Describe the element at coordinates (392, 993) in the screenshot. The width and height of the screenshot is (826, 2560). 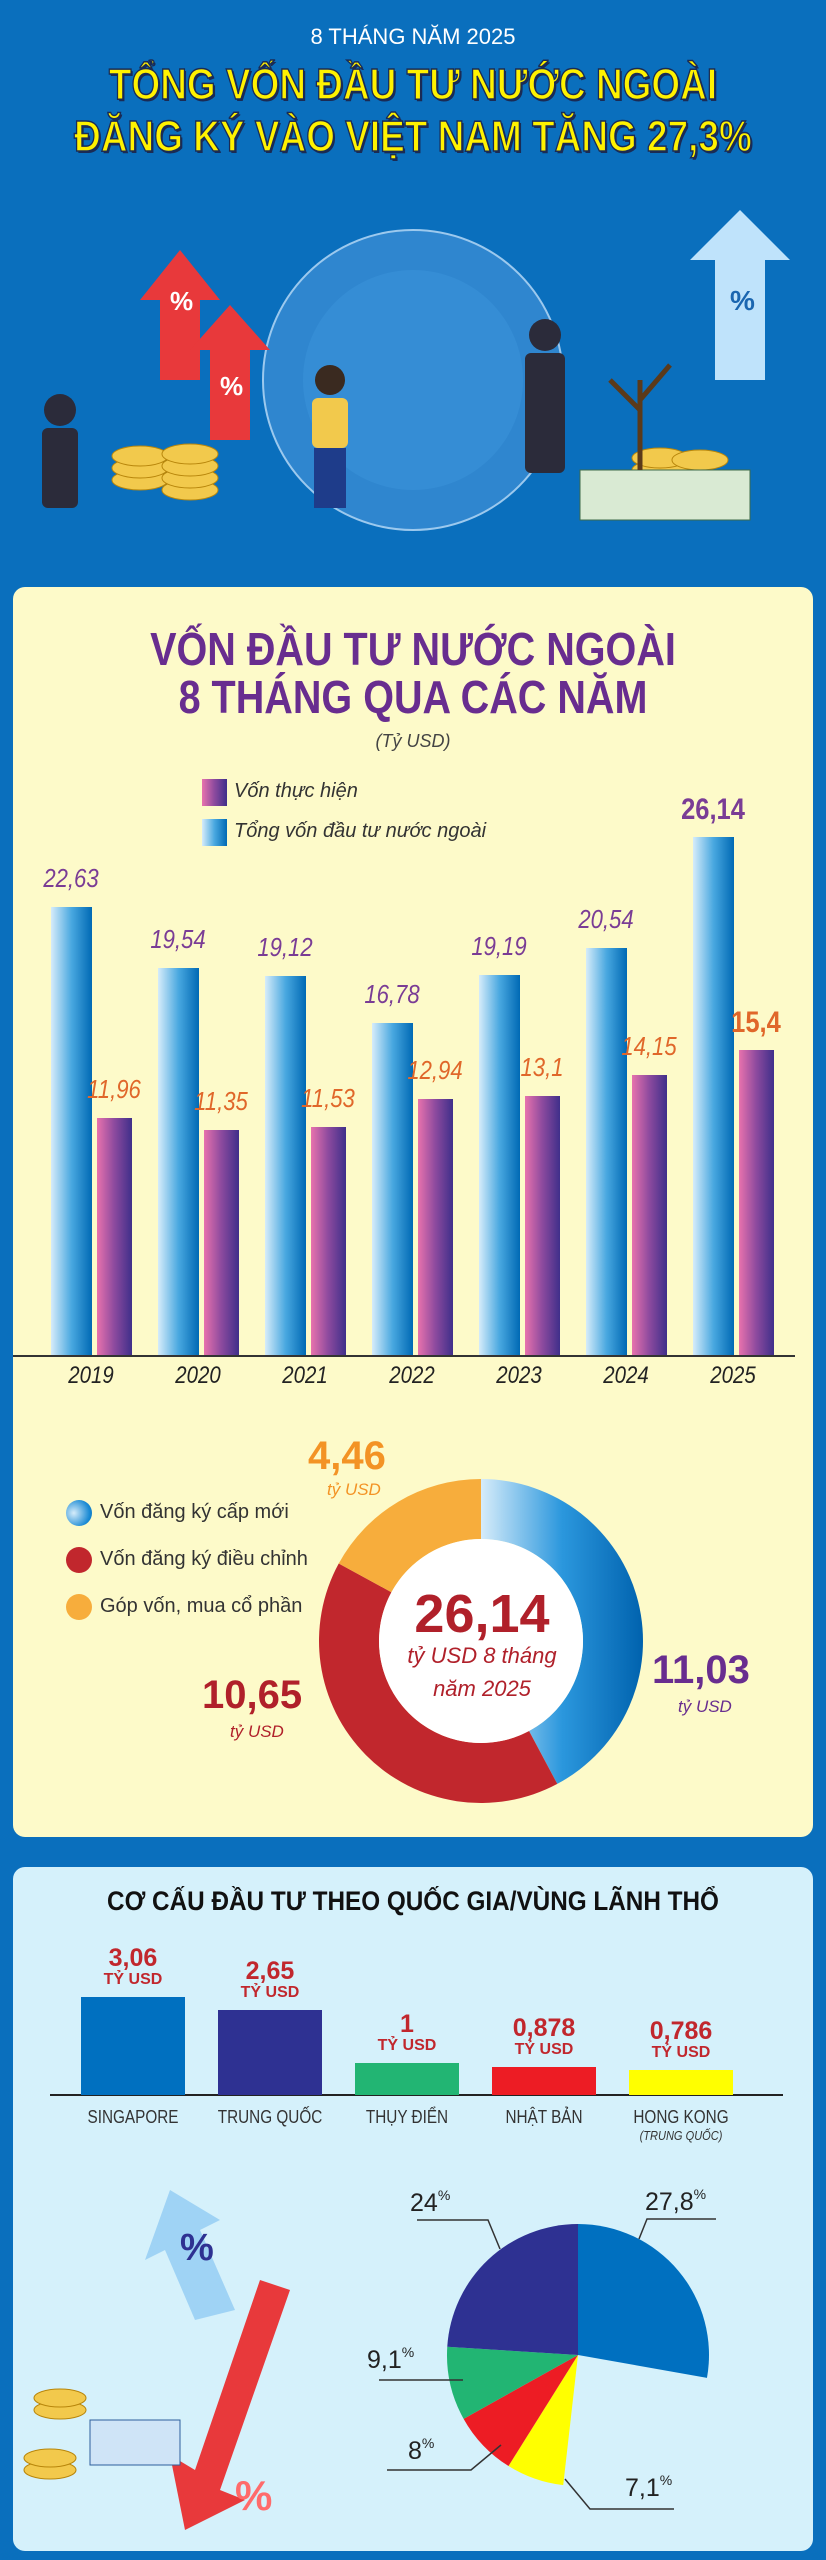
I see `value-label-tong-von-2022: 16,78` at that location.